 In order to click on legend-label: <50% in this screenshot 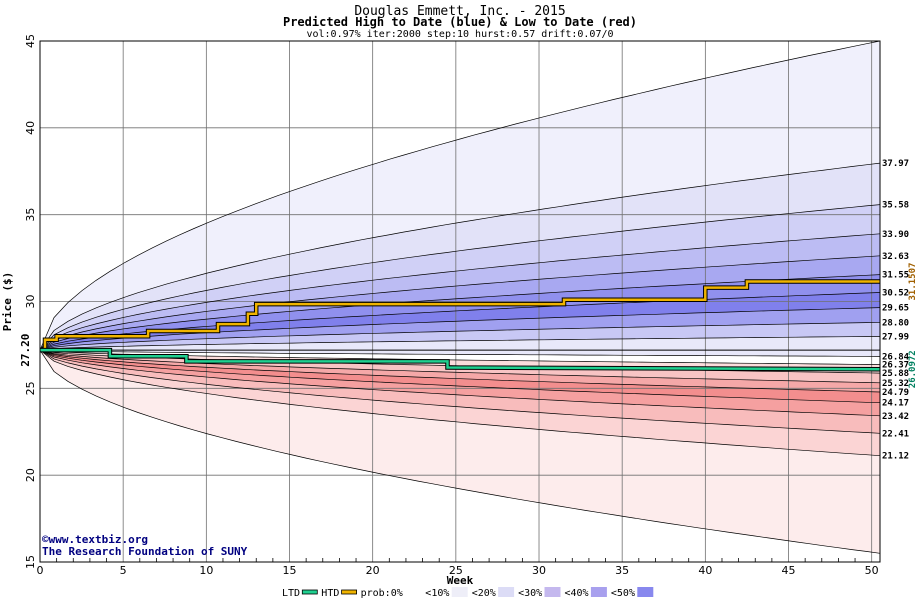, I will do `click(623, 593)`.